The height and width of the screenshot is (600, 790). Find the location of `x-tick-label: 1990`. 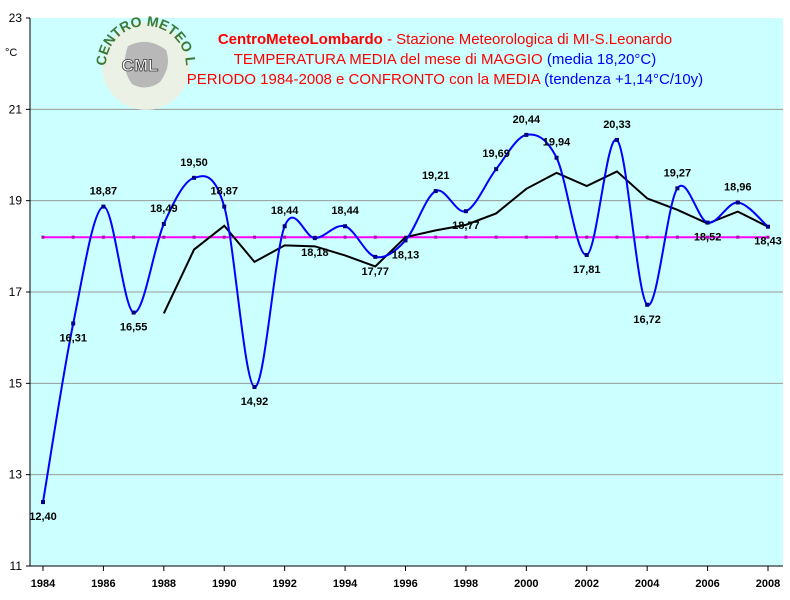

x-tick-label: 1990 is located at coordinates (224, 584).